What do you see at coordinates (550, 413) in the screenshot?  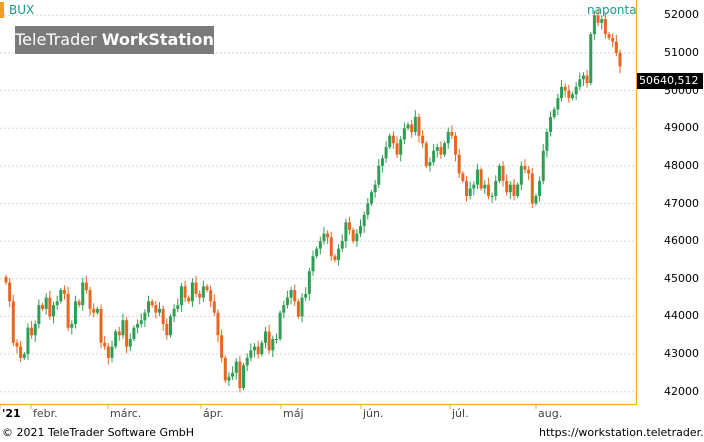 I see `x-tick-label: aug.` at bounding box center [550, 413].